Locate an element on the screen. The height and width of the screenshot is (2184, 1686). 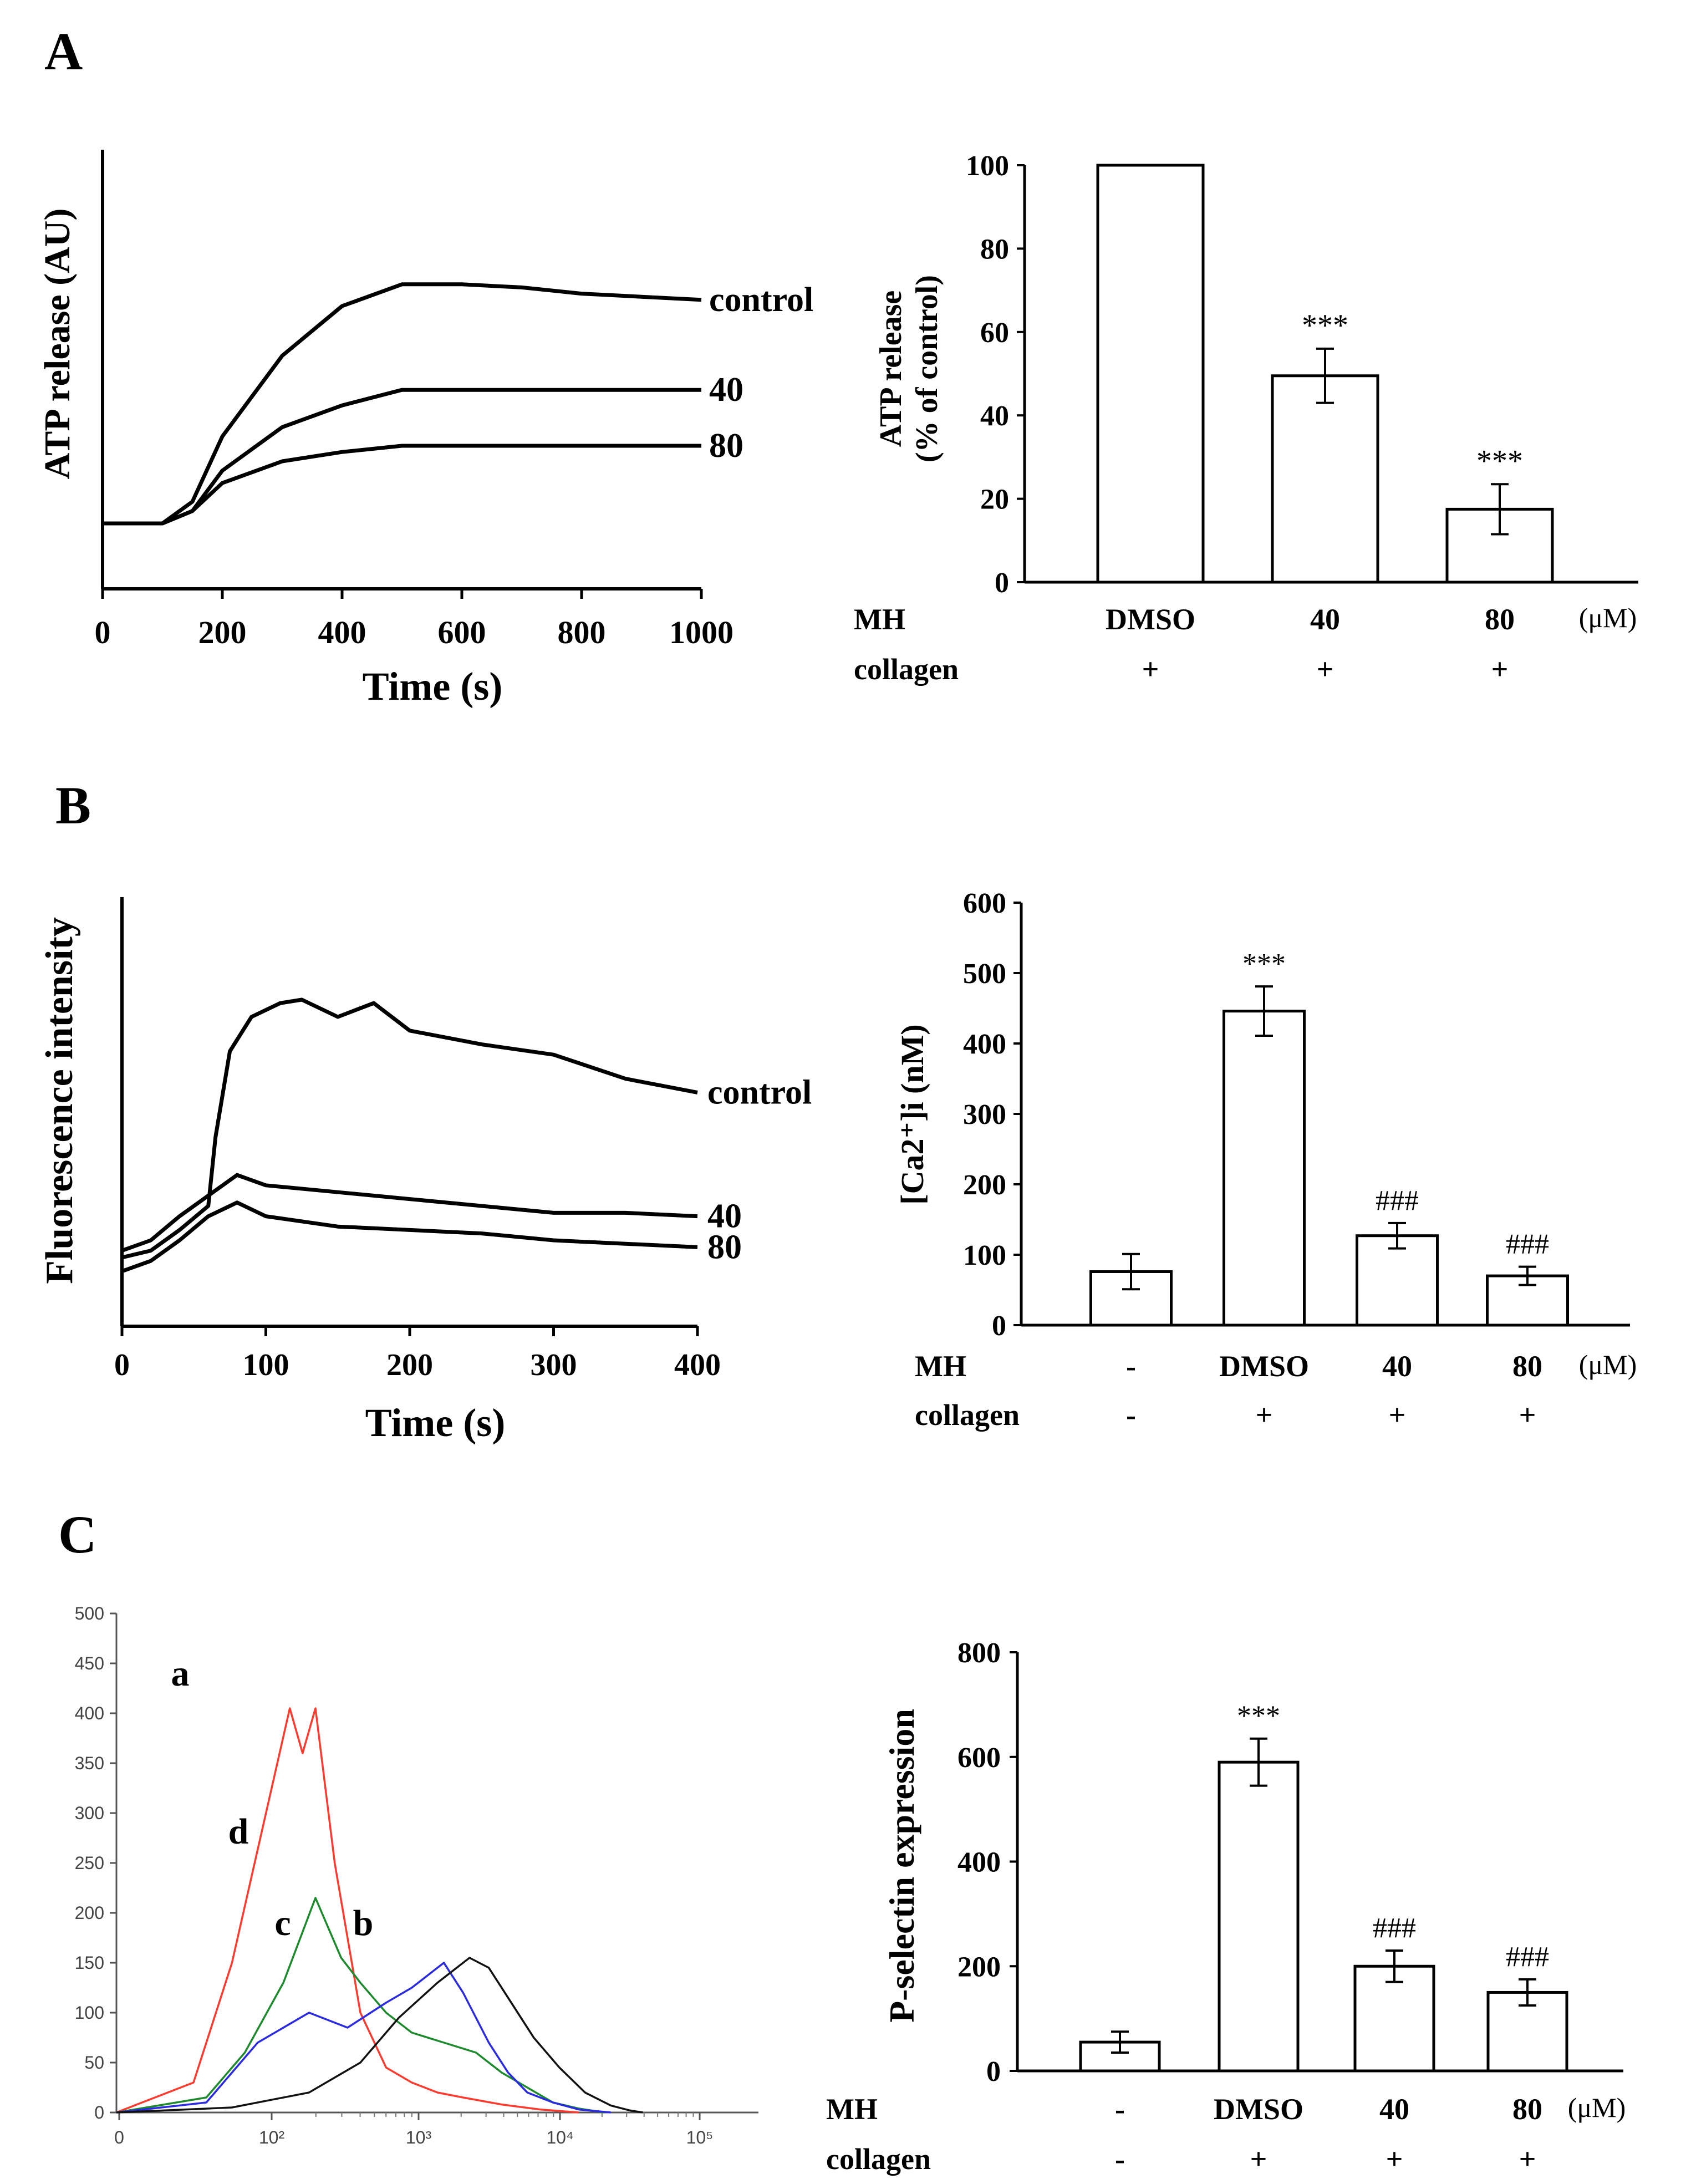
y-tick-label: 50 is located at coordinates (94, 2063).